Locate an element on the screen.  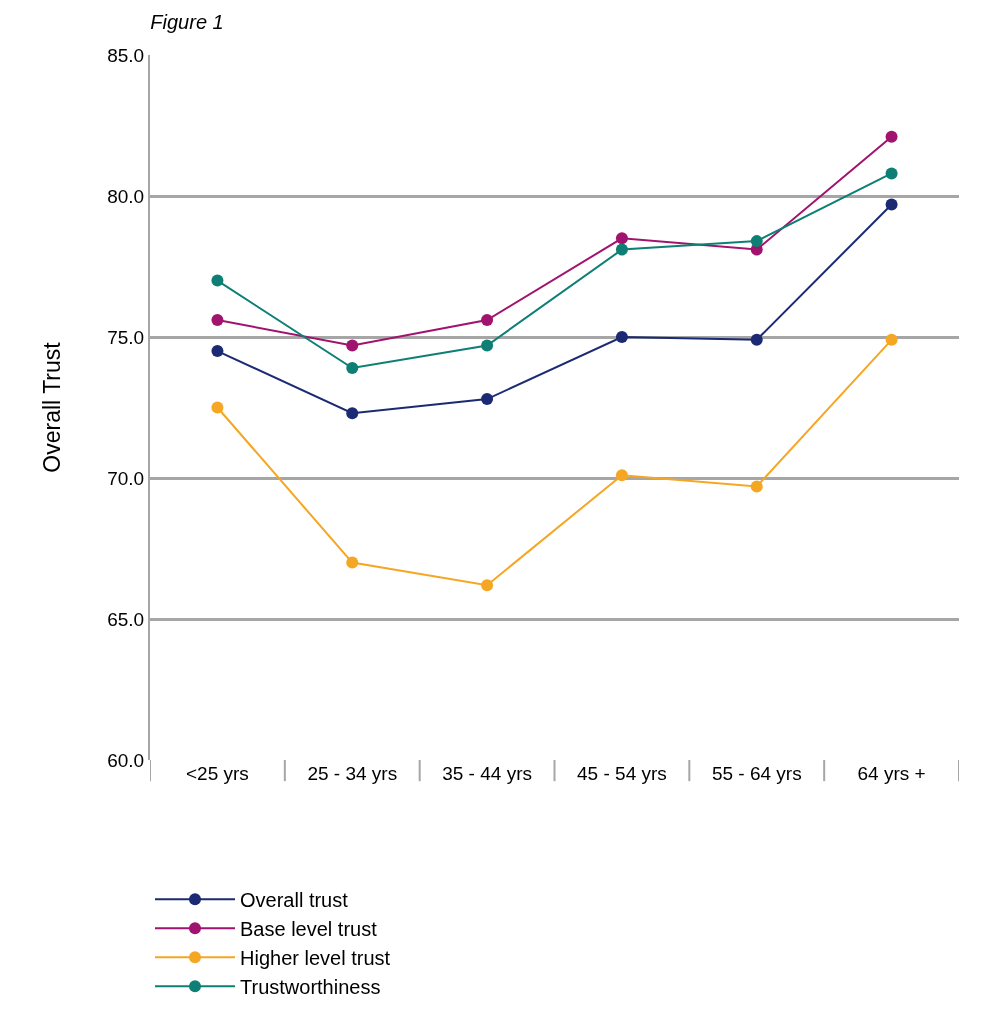
x-tick-label: 45 - 54 yrs is located at coordinates (622, 773).